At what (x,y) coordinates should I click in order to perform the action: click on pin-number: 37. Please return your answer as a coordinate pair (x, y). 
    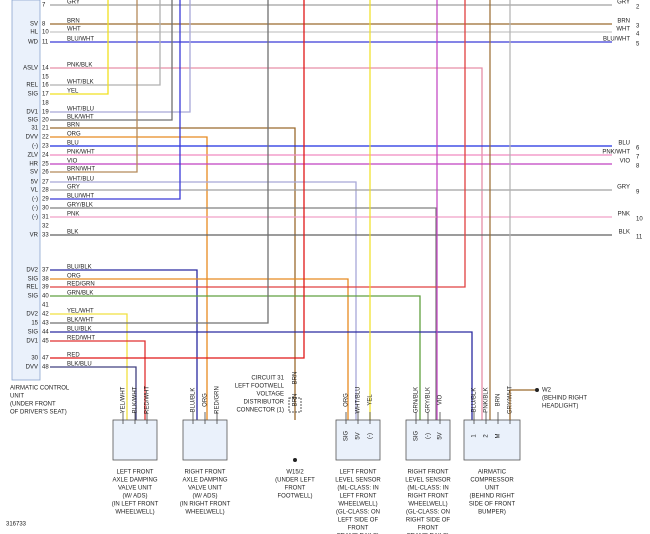
    Looking at the image, I should click on (45, 271).